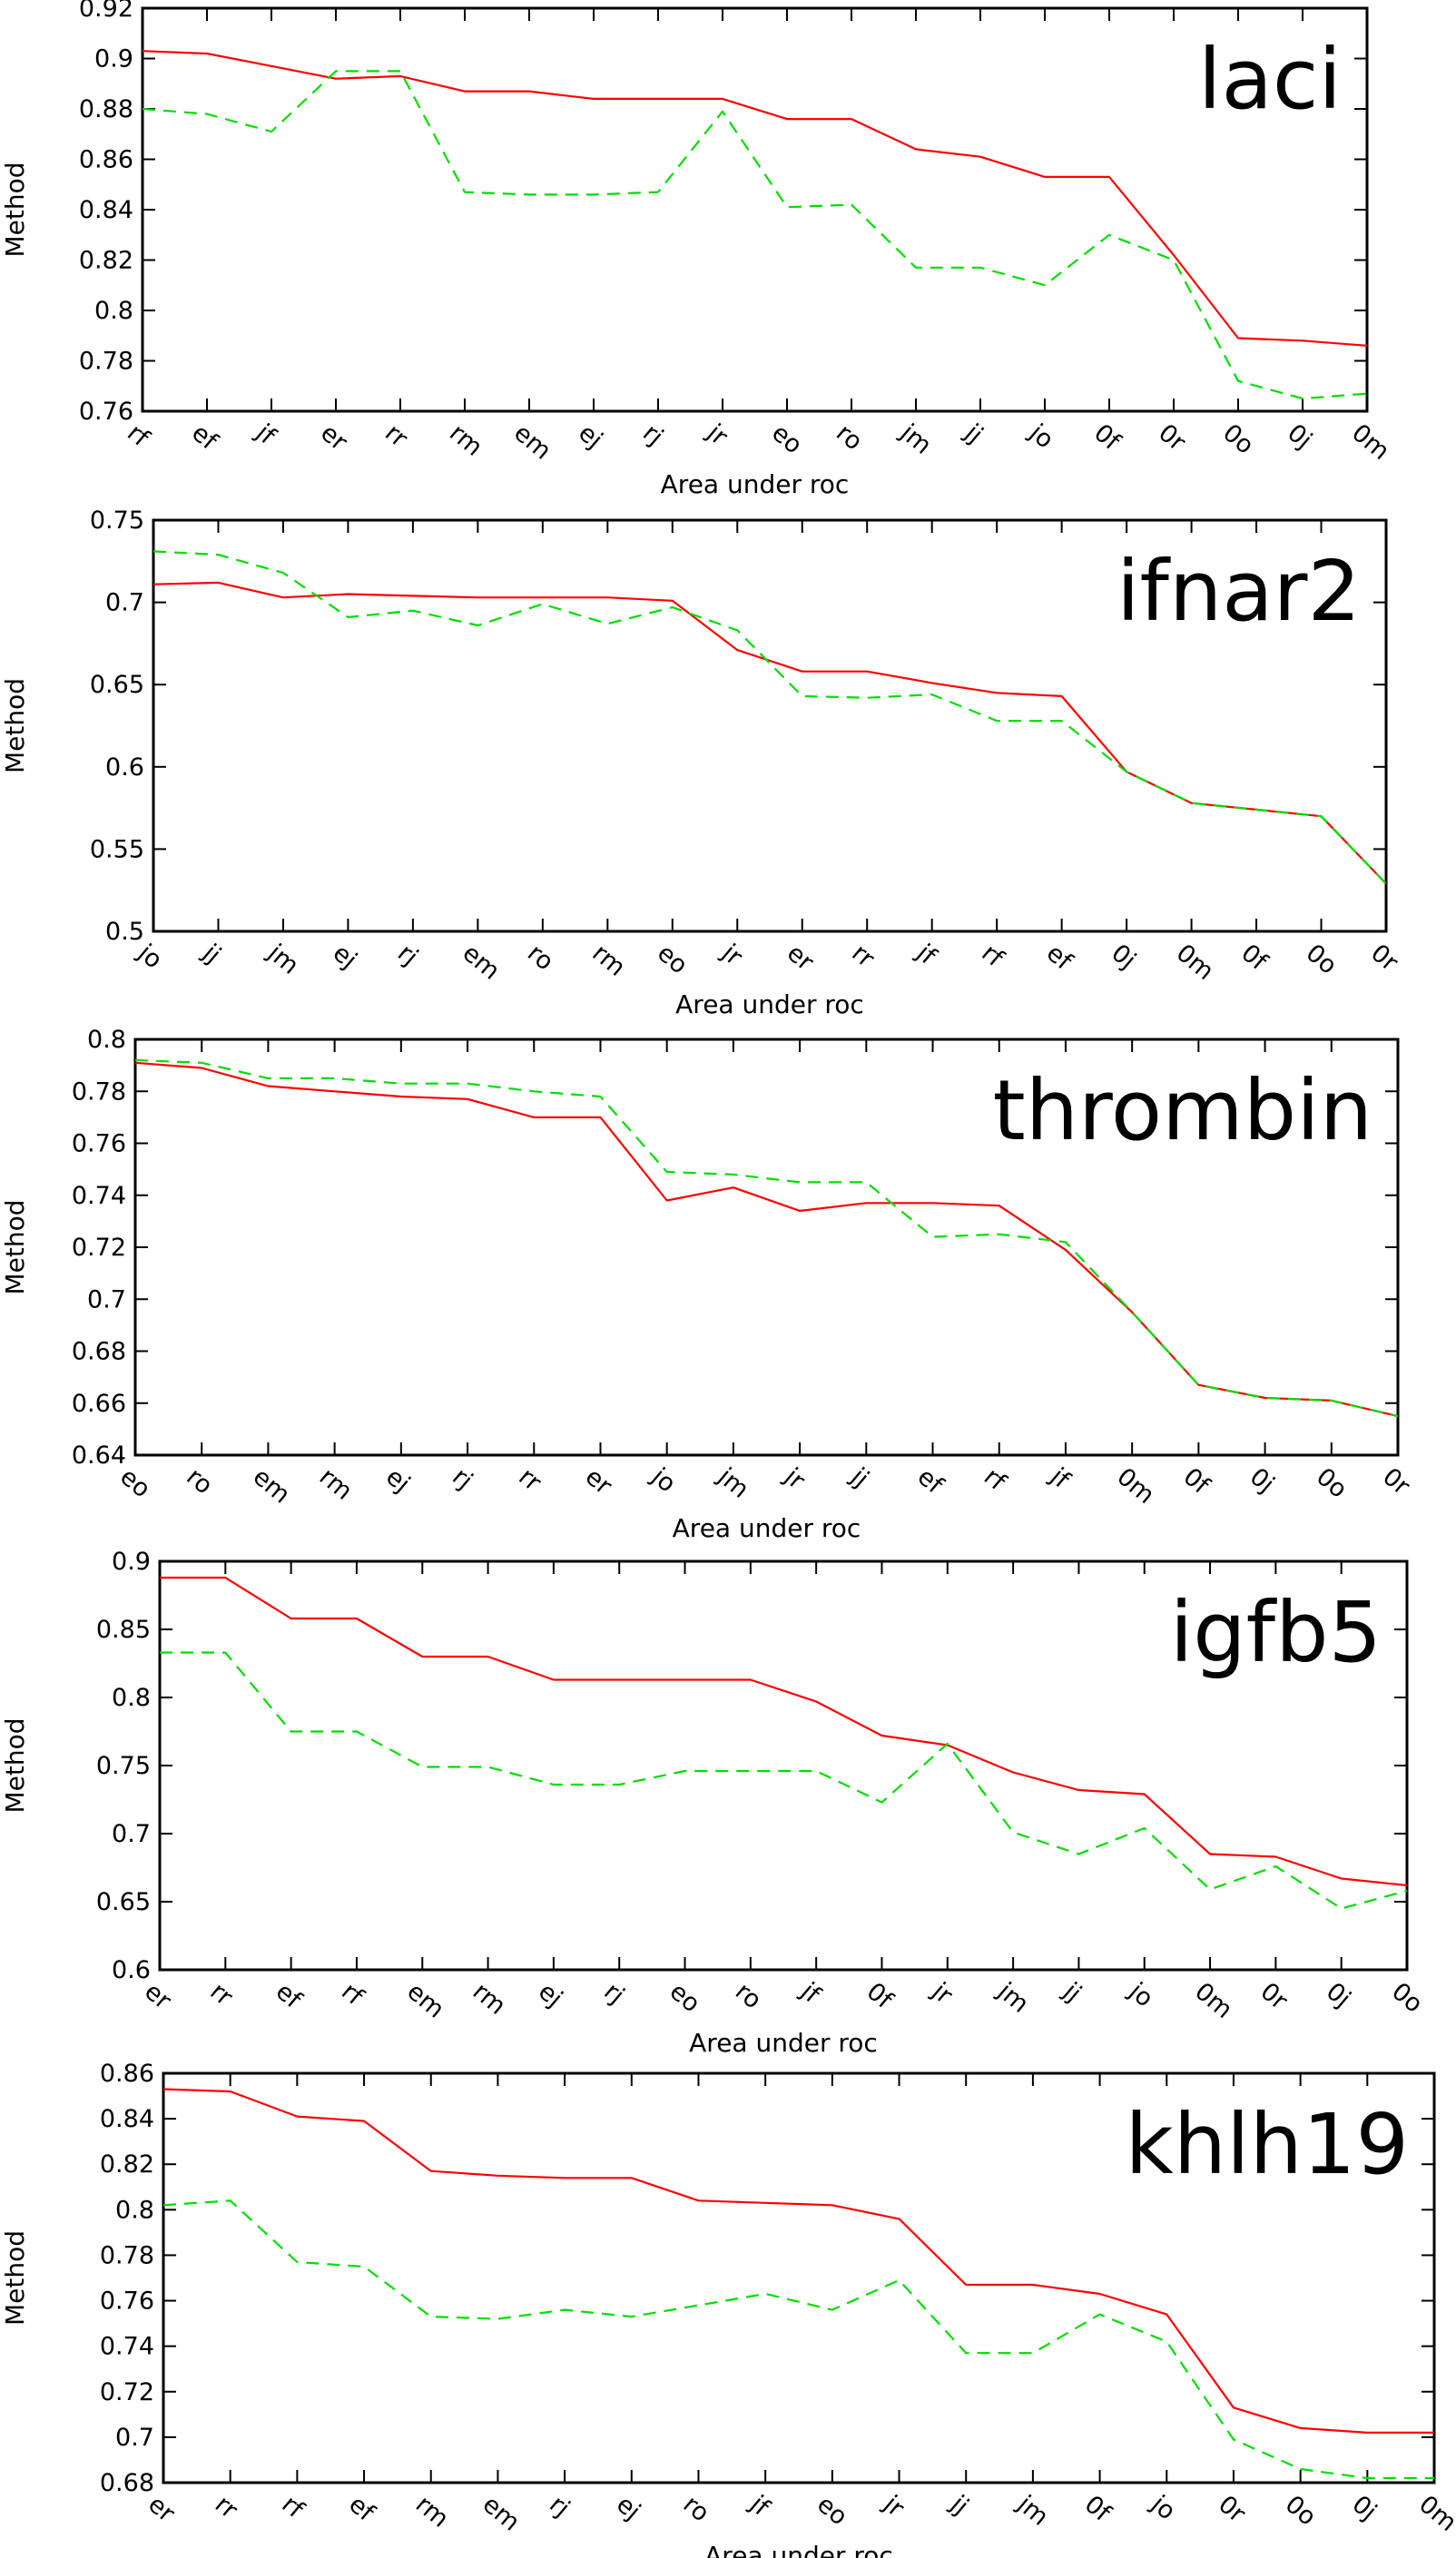 Image resolution: width=1456 pixels, height=2558 pixels. What do you see at coordinates (1239, 591) in the screenshot?
I see `panel-title: ifnar2` at bounding box center [1239, 591].